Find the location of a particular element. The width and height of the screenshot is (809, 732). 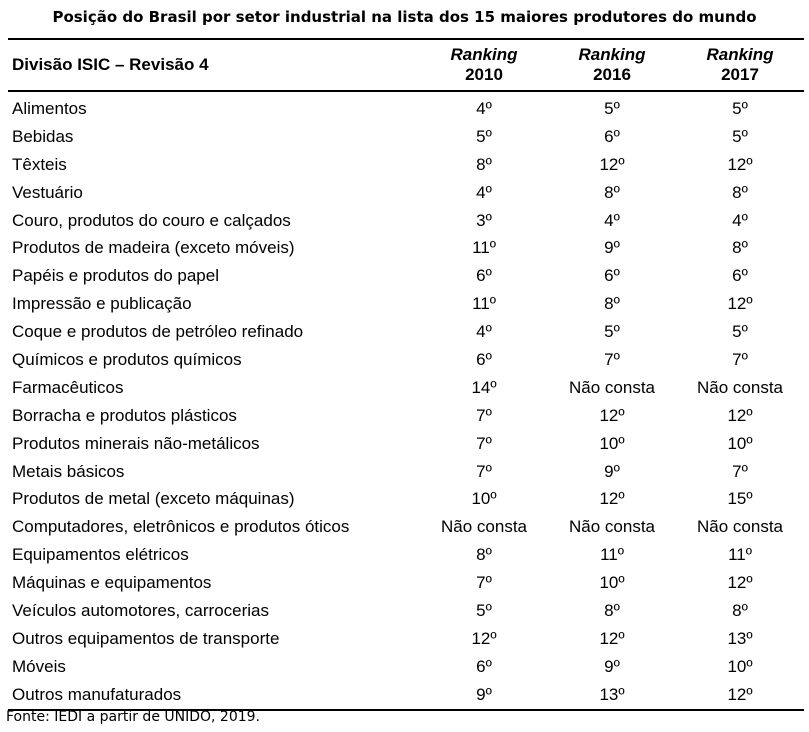

rank-2016-cell: 6º is located at coordinates (612, 136).